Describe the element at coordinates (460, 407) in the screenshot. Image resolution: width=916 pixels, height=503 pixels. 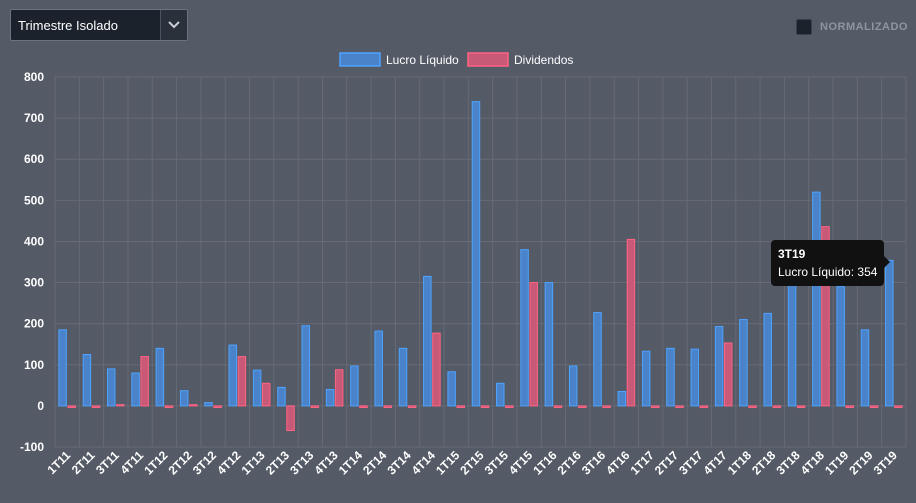
I see `bar-dividendos-1T15` at that location.